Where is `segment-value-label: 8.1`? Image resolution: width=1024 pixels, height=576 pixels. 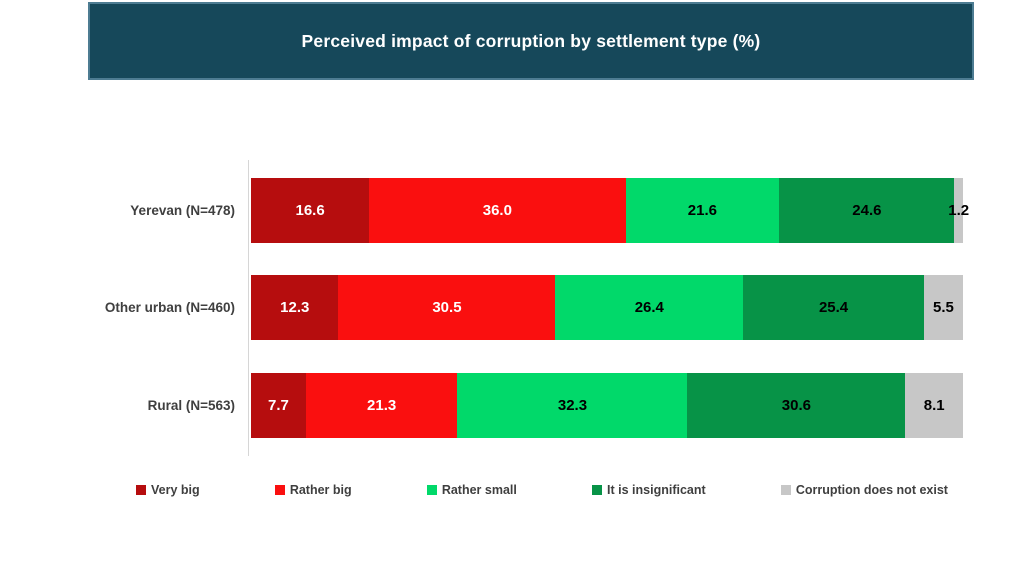 segment-value-label: 8.1 is located at coordinates (934, 405).